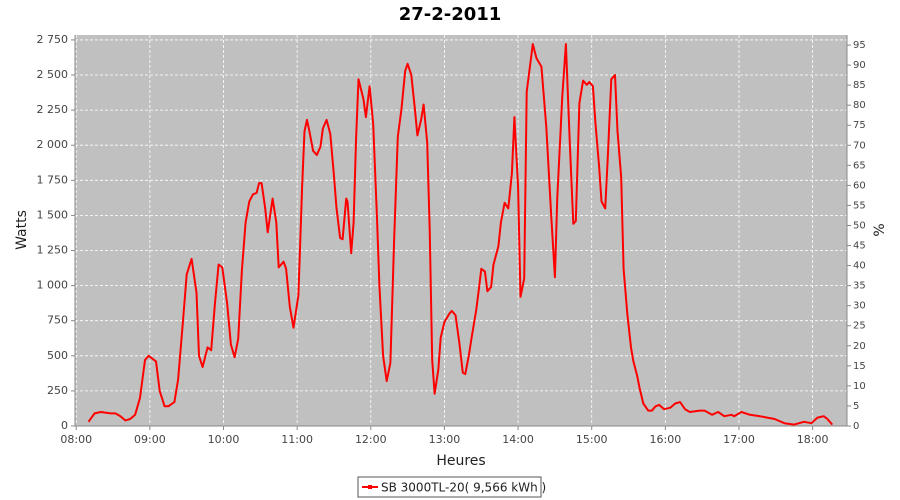  What do you see at coordinates (22, 230) in the screenshot?
I see `y-axis-title: Watts` at bounding box center [22, 230].